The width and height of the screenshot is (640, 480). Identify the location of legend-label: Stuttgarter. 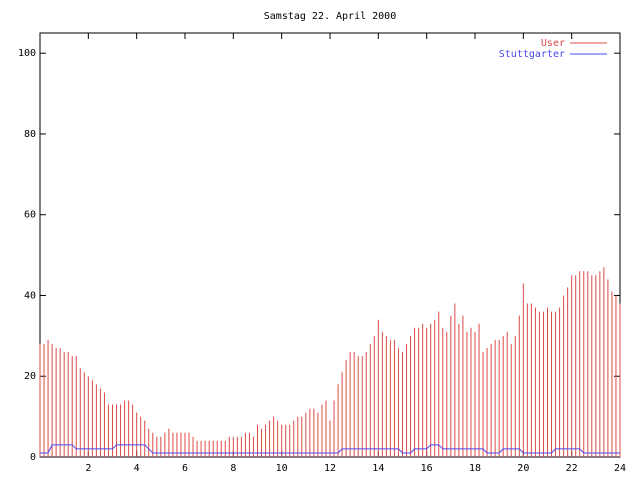
(532, 54).